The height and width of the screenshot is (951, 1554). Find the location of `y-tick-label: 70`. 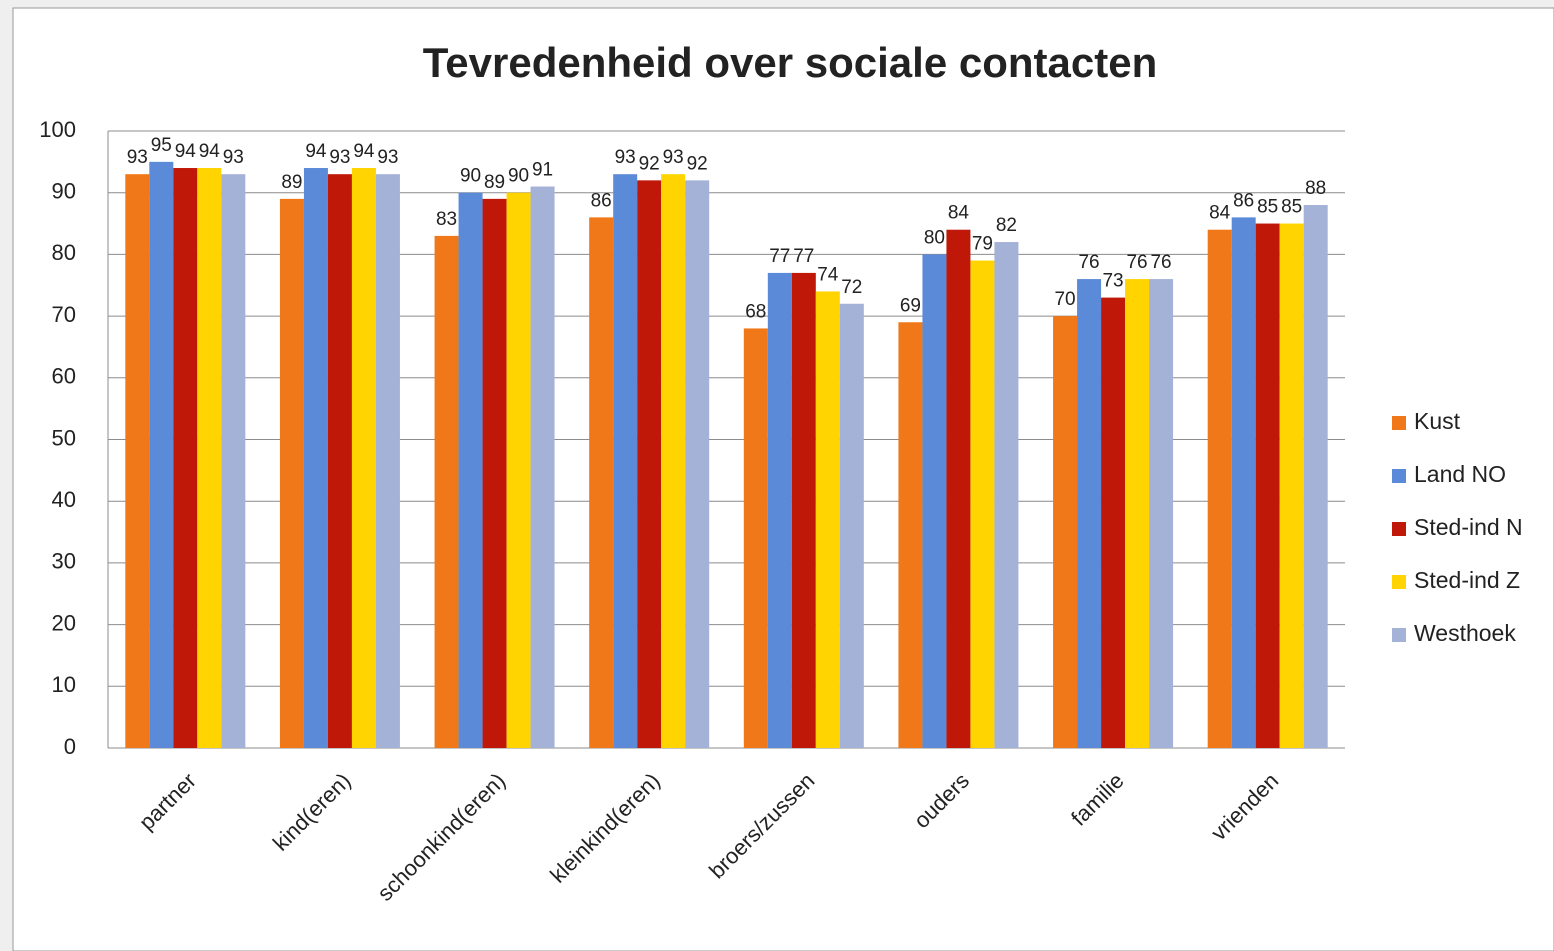

y-tick-label: 70 is located at coordinates (64, 314).